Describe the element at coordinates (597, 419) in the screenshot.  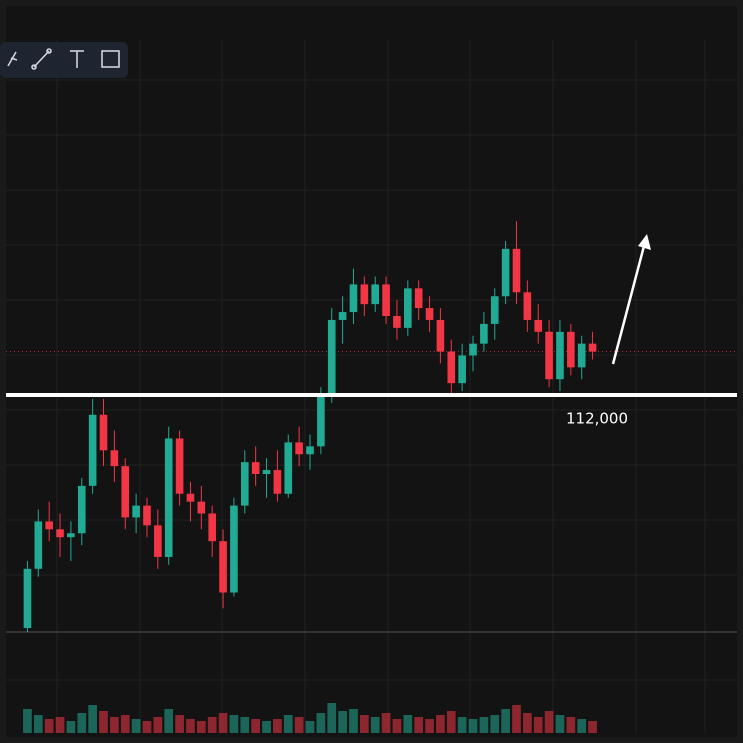
I see `level-label: 112,000` at that location.